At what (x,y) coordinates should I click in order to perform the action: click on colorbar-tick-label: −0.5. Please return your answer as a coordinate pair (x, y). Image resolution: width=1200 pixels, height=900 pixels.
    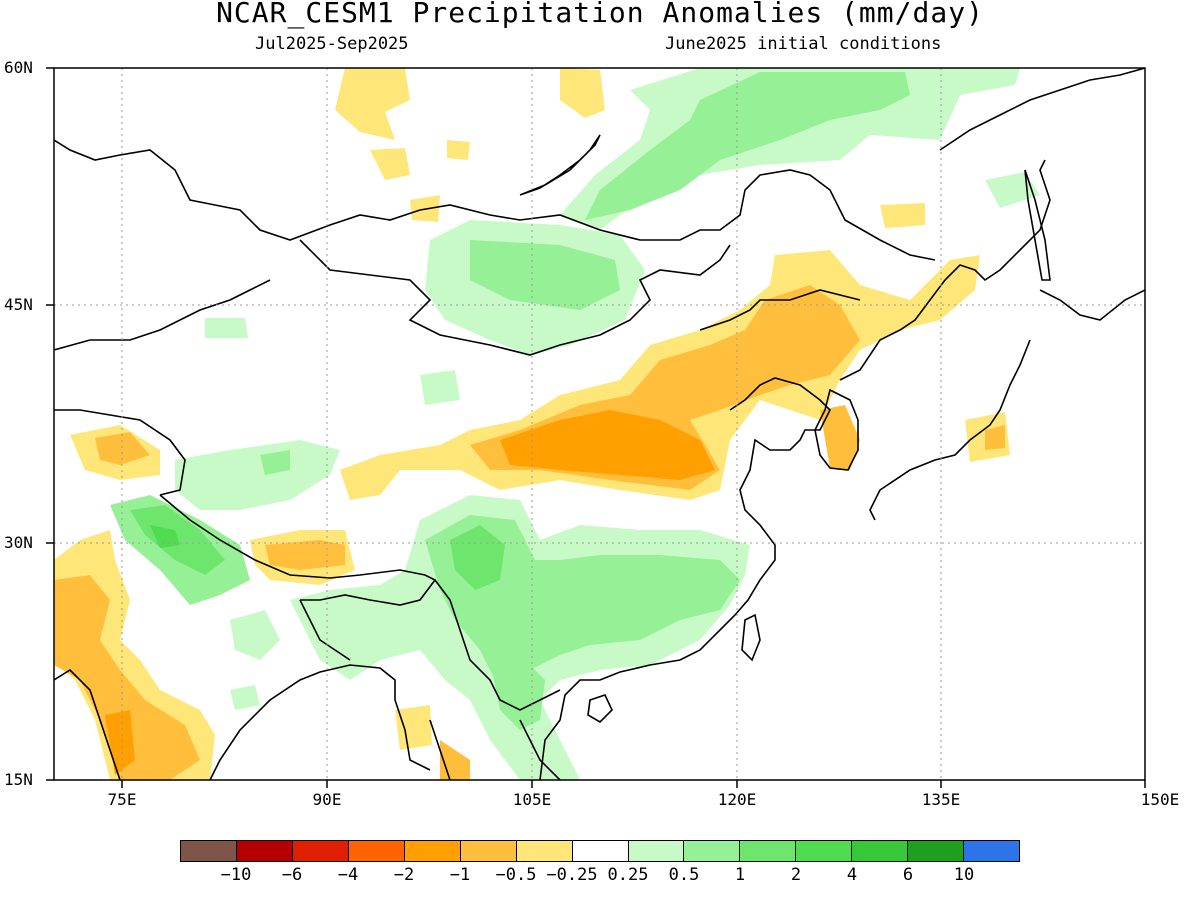
    Looking at the image, I should click on (516, 875).